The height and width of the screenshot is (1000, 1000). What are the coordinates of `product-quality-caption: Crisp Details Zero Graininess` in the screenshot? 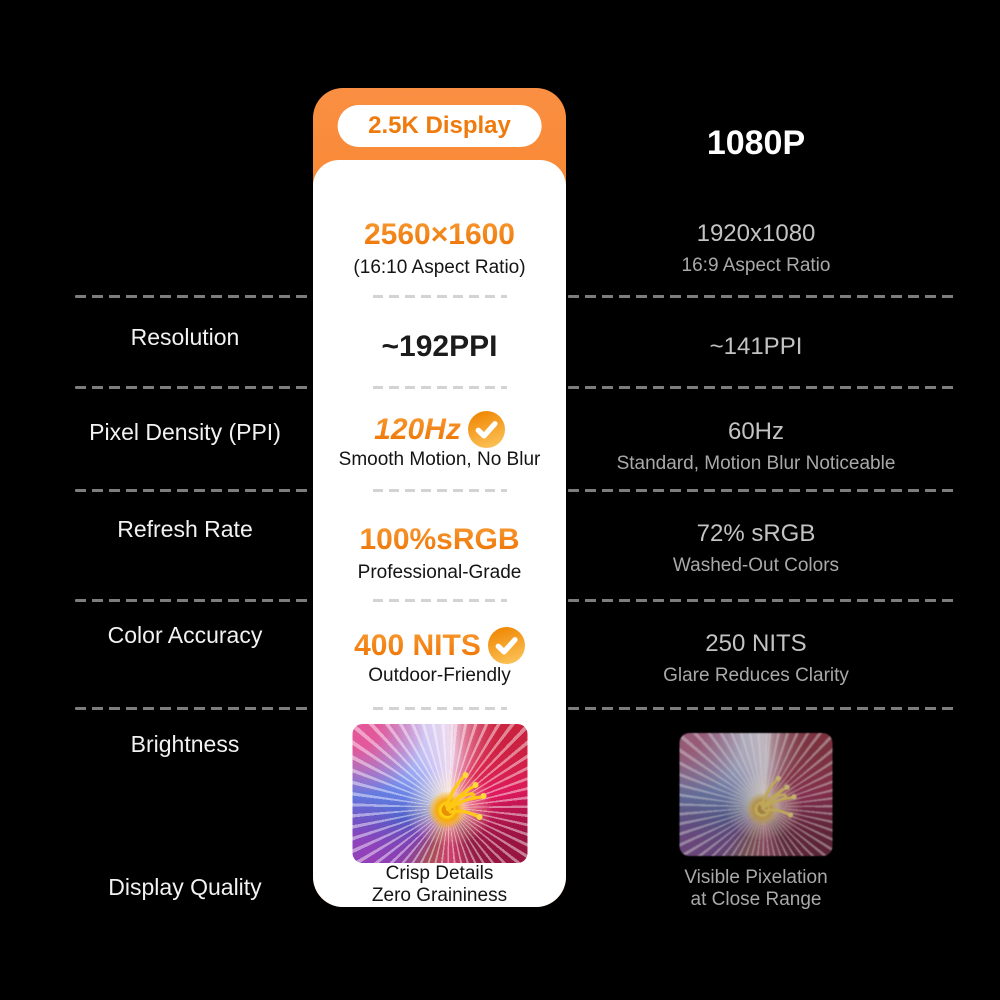 It's located at (439, 885).